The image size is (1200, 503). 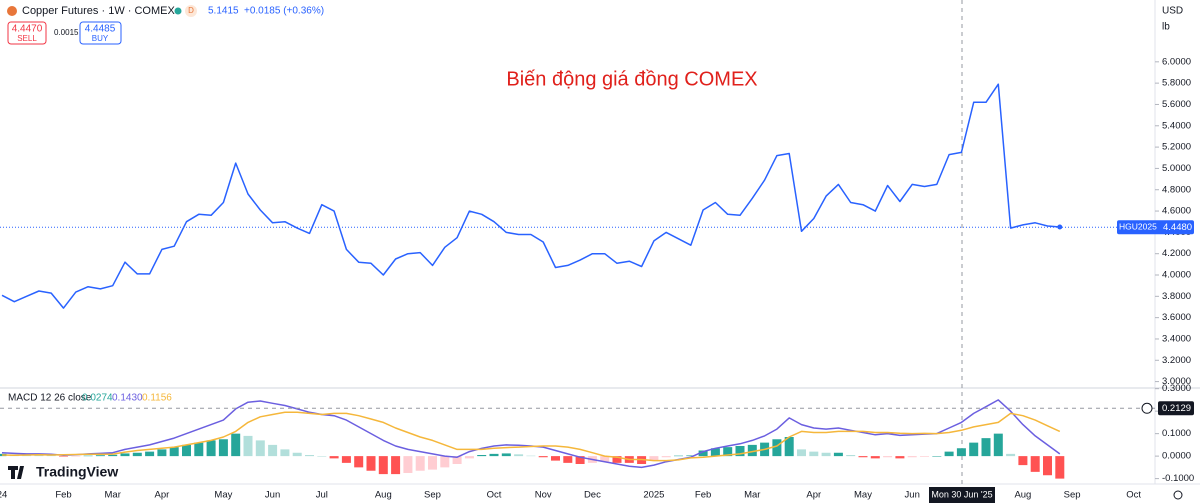 What do you see at coordinates (16, 472) in the screenshot?
I see `watermark-logo` at bounding box center [16, 472].